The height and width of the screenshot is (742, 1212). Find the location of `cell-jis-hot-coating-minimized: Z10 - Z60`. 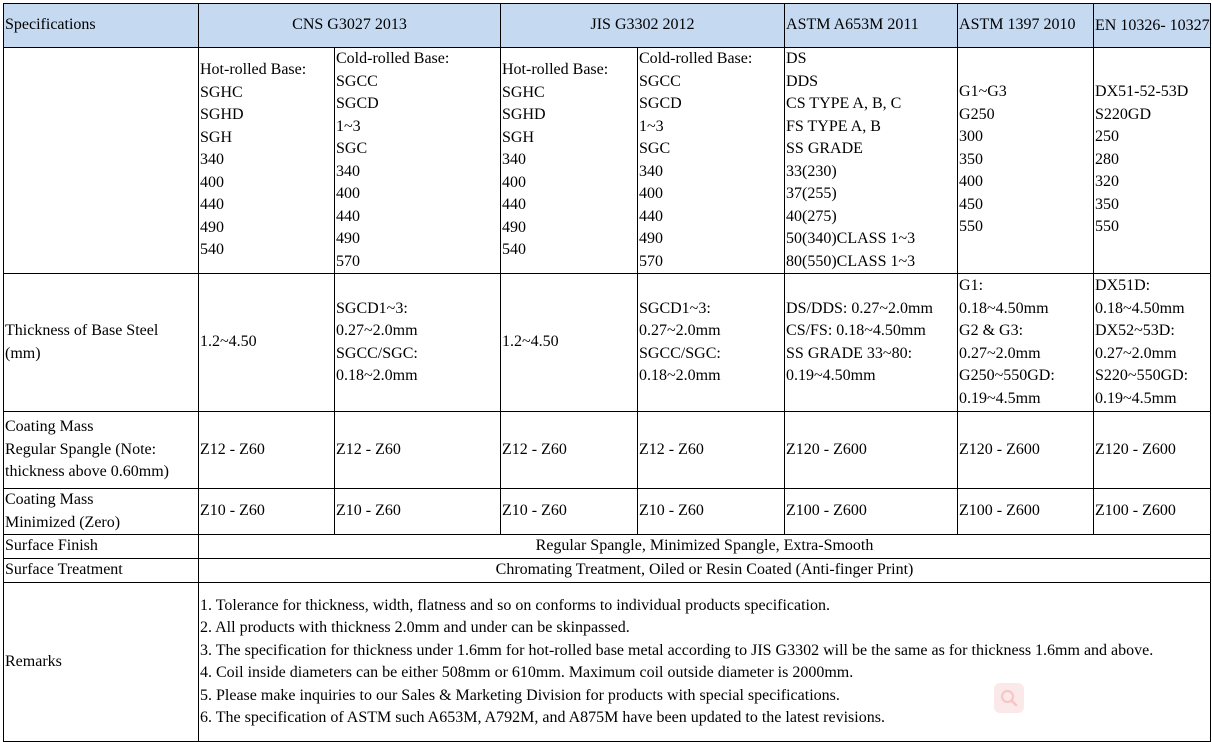

cell-jis-hot-coating-minimized: Z10 - Z60 is located at coordinates (569, 511).